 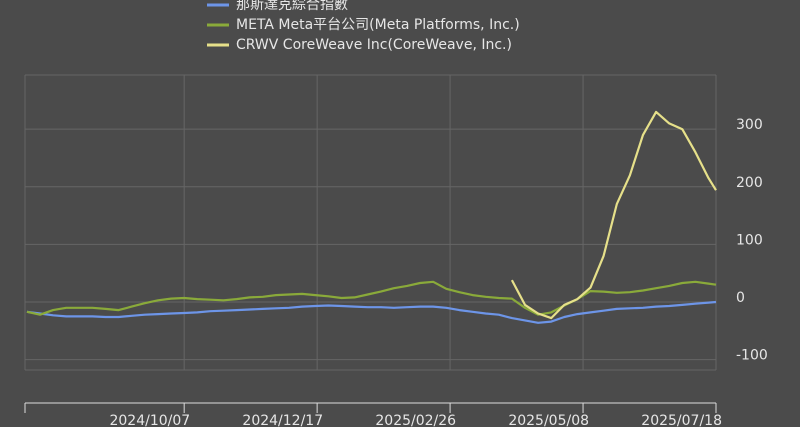 I want to click on y-tick-label: 200, so click(x=749, y=183).